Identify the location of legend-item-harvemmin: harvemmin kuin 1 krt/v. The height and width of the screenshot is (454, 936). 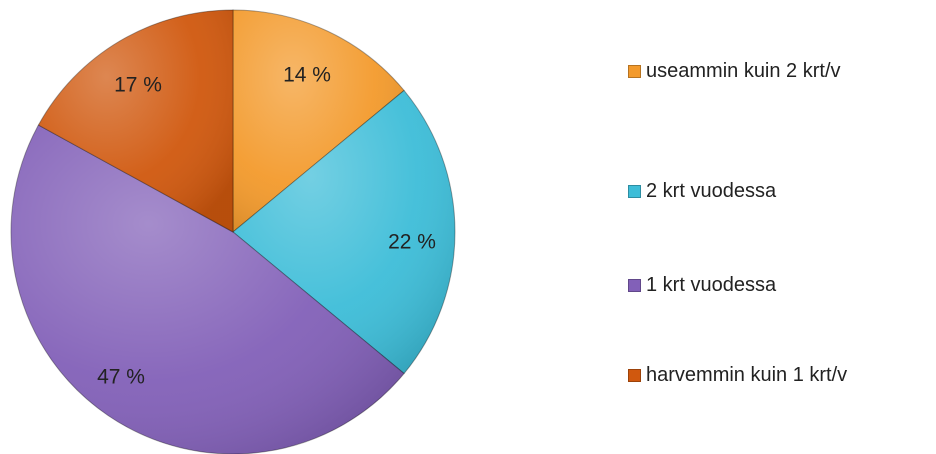
(737, 375).